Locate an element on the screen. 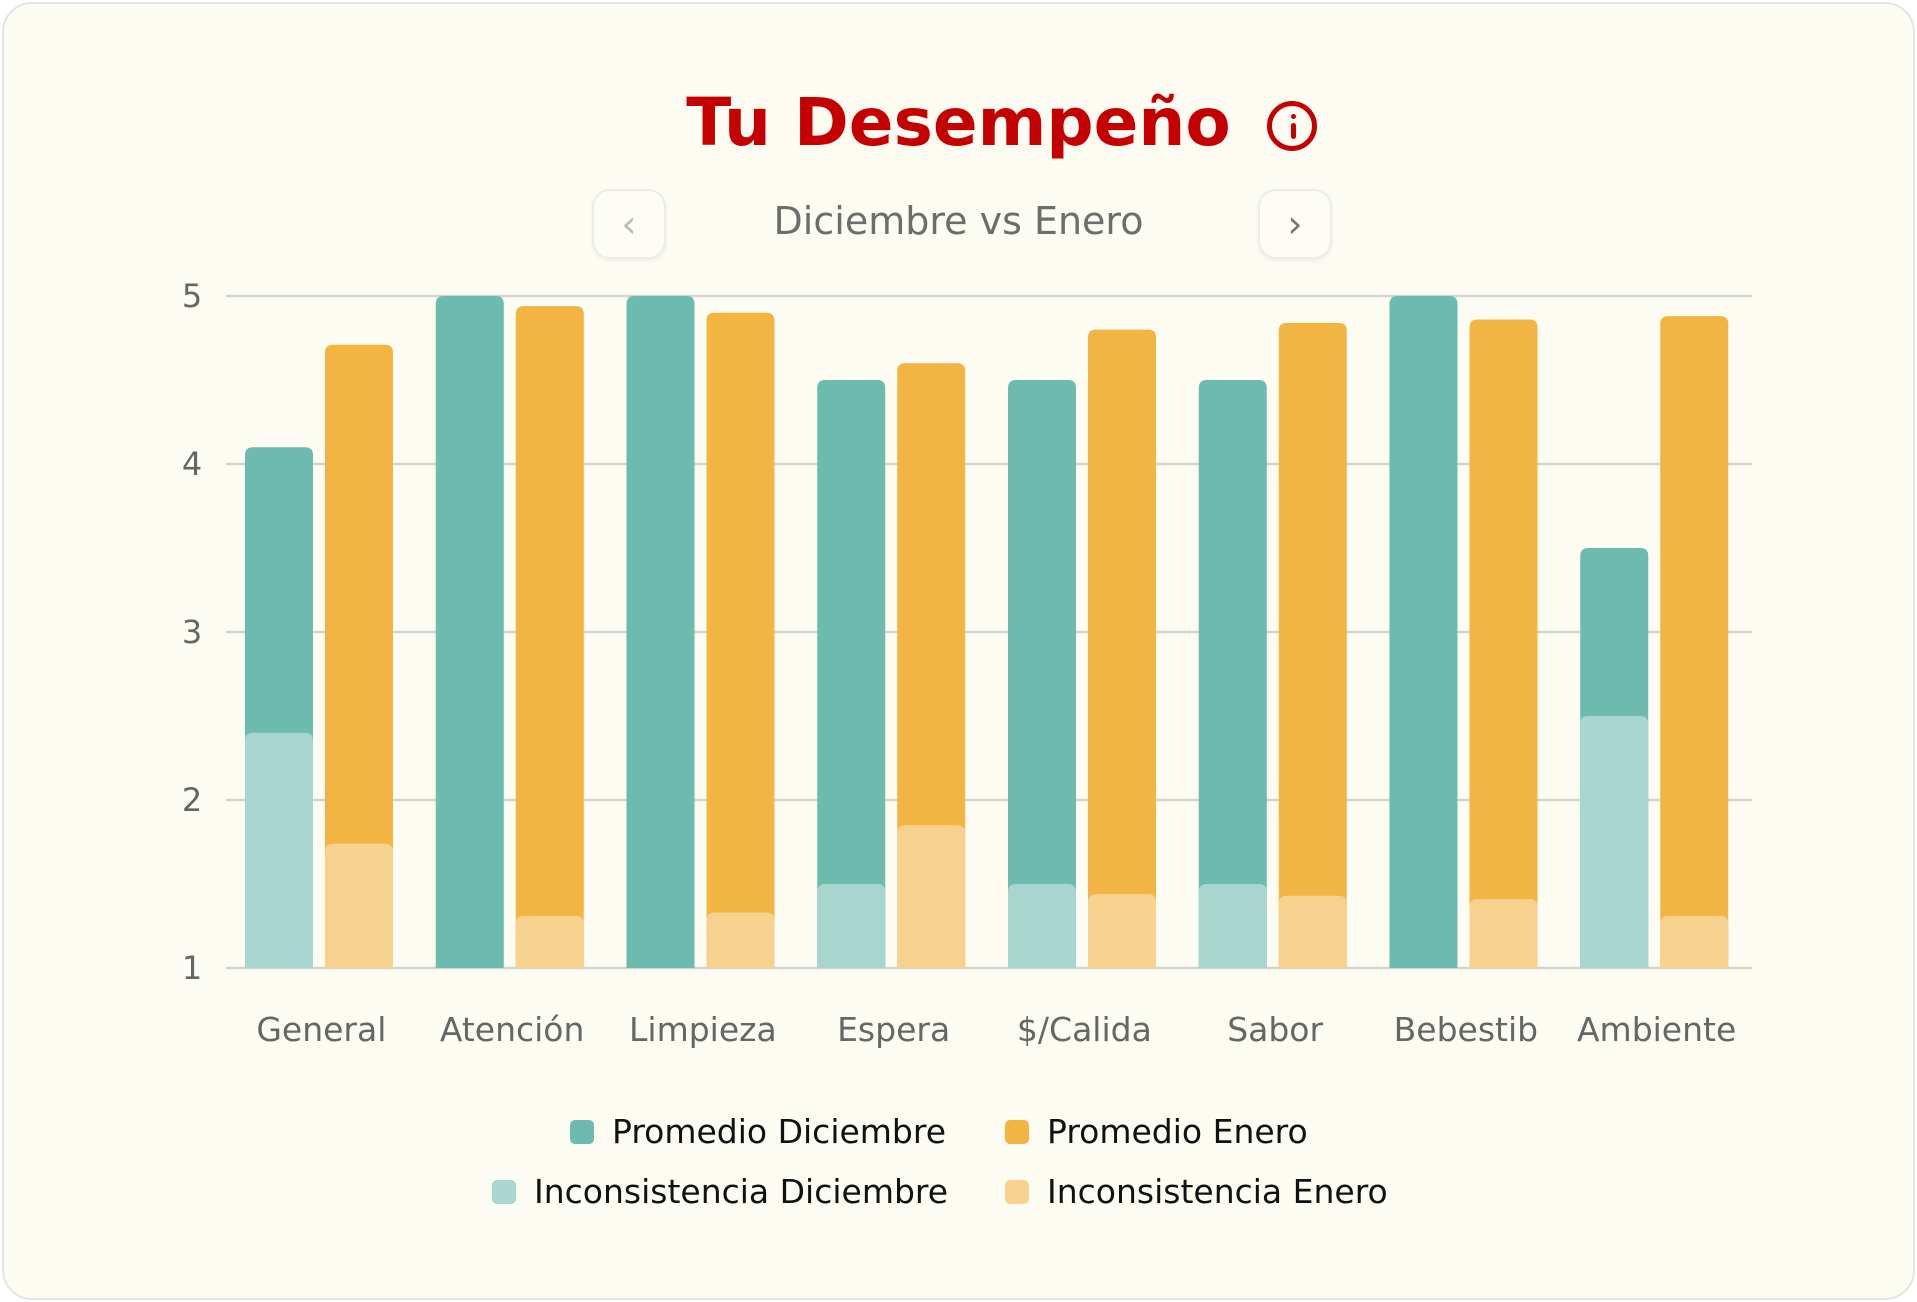 Image resolution: width=1917 pixels, height=1302 pixels. x-tick-label: Sabor is located at coordinates (1275, 1029).